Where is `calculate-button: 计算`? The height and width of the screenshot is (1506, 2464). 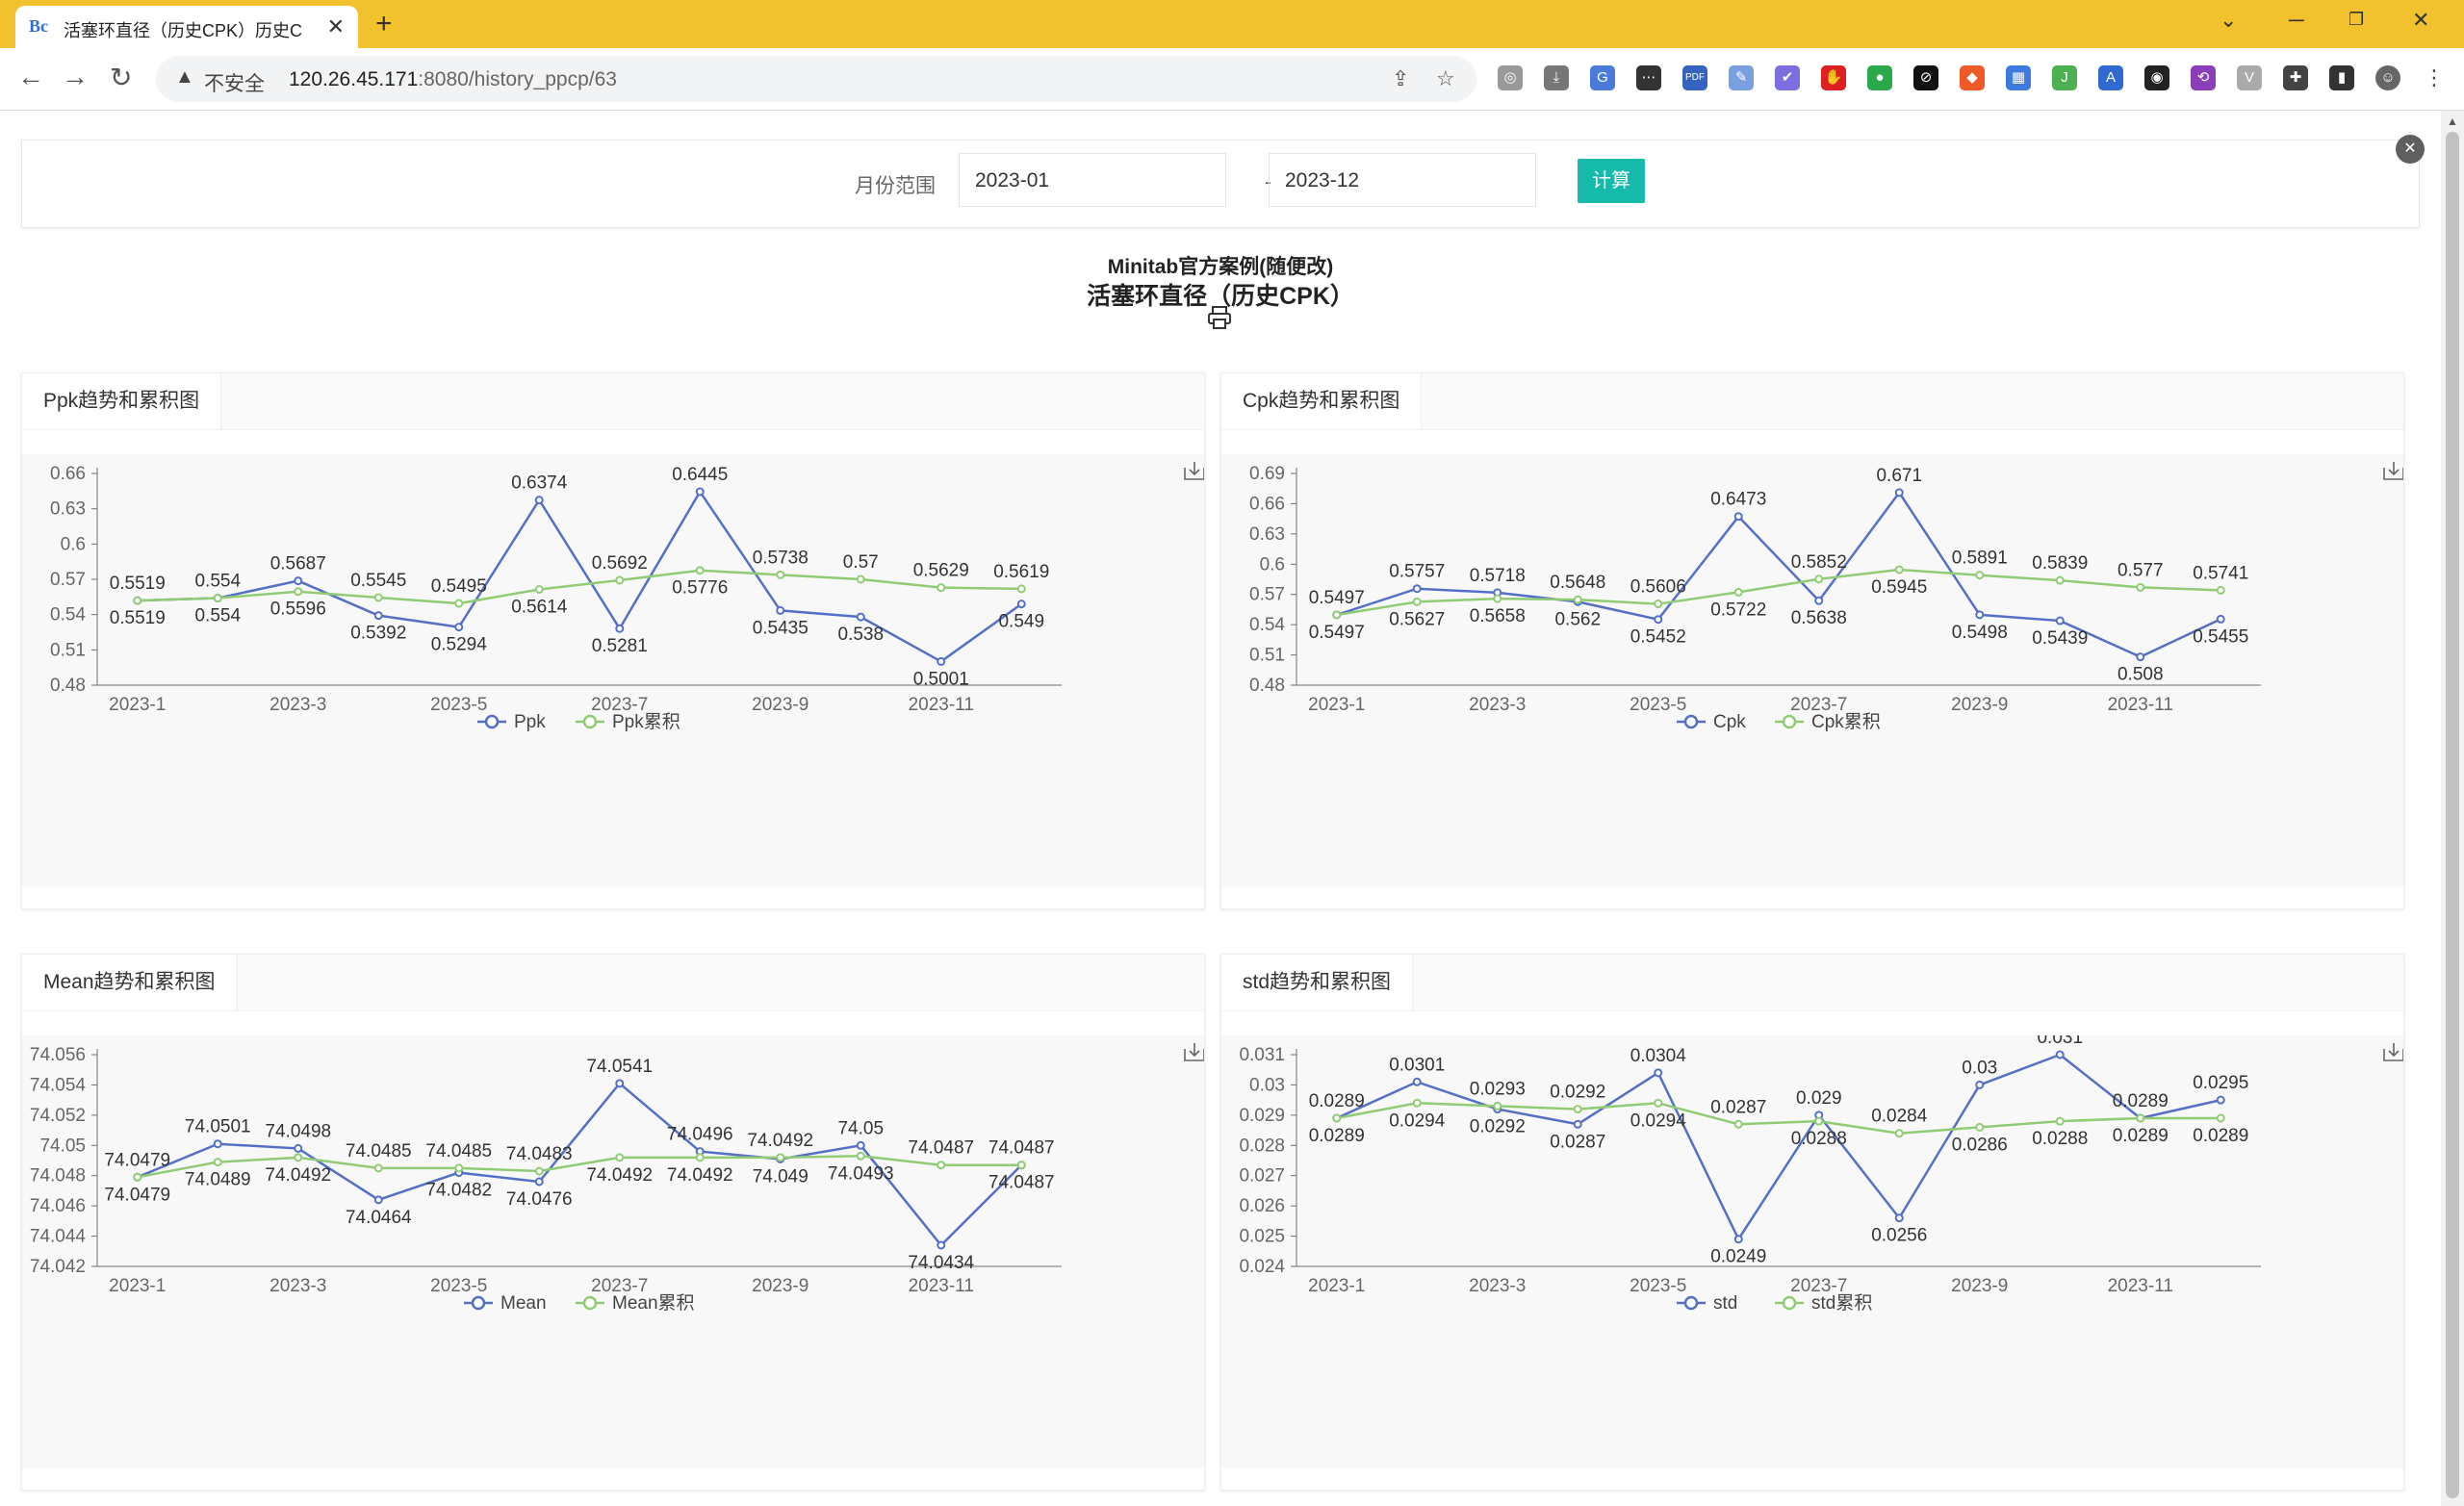
calculate-button: 计算 is located at coordinates (1611, 181).